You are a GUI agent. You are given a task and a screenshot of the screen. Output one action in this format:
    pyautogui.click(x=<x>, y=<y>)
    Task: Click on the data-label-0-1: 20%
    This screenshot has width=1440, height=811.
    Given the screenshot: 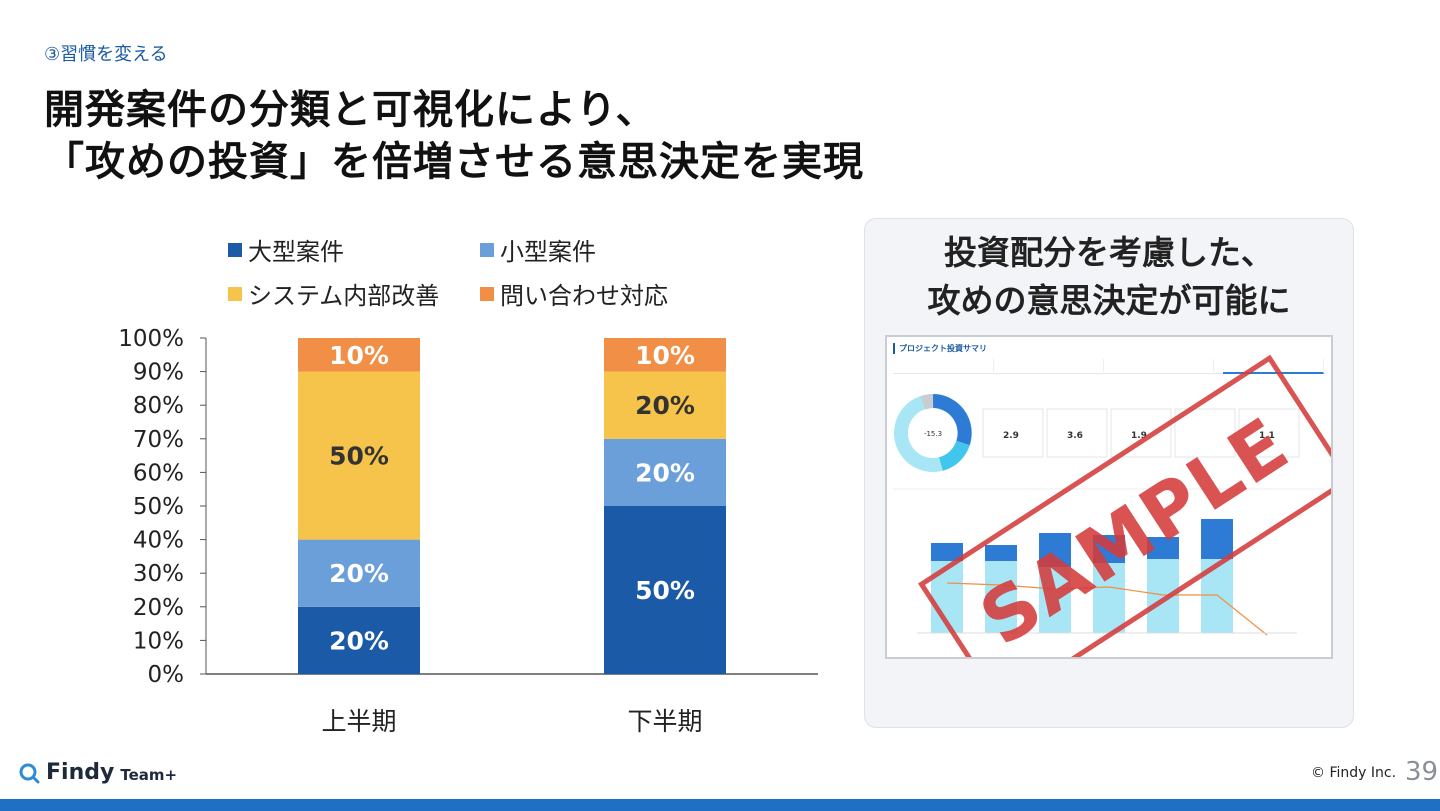 What is the action you would take?
    pyautogui.click(x=359, y=573)
    